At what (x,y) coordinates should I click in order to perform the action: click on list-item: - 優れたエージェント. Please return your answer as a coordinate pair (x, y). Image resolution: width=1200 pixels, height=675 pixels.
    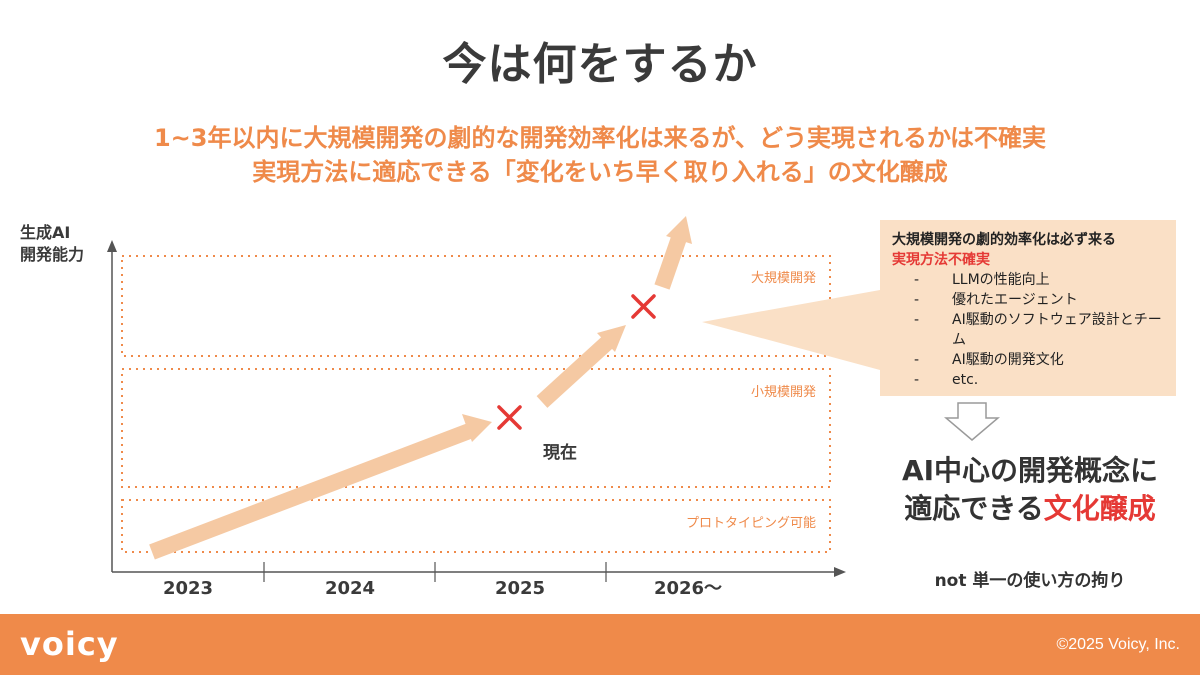
    Looking at the image, I should click on (1029, 300).